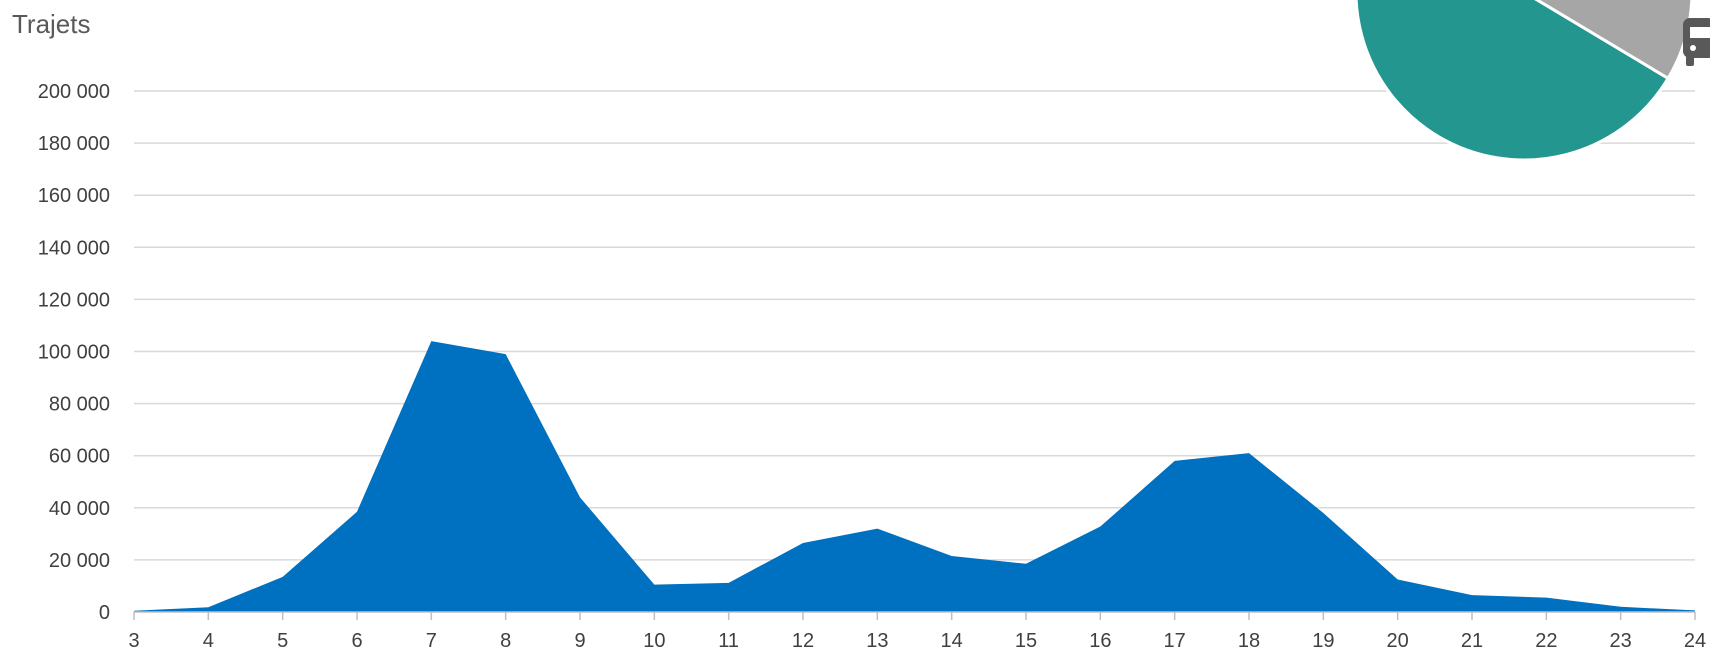 The width and height of the screenshot is (1710, 655). Describe the element at coordinates (877, 641) in the screenshot. I see `x-tick-label: 13` at that location.